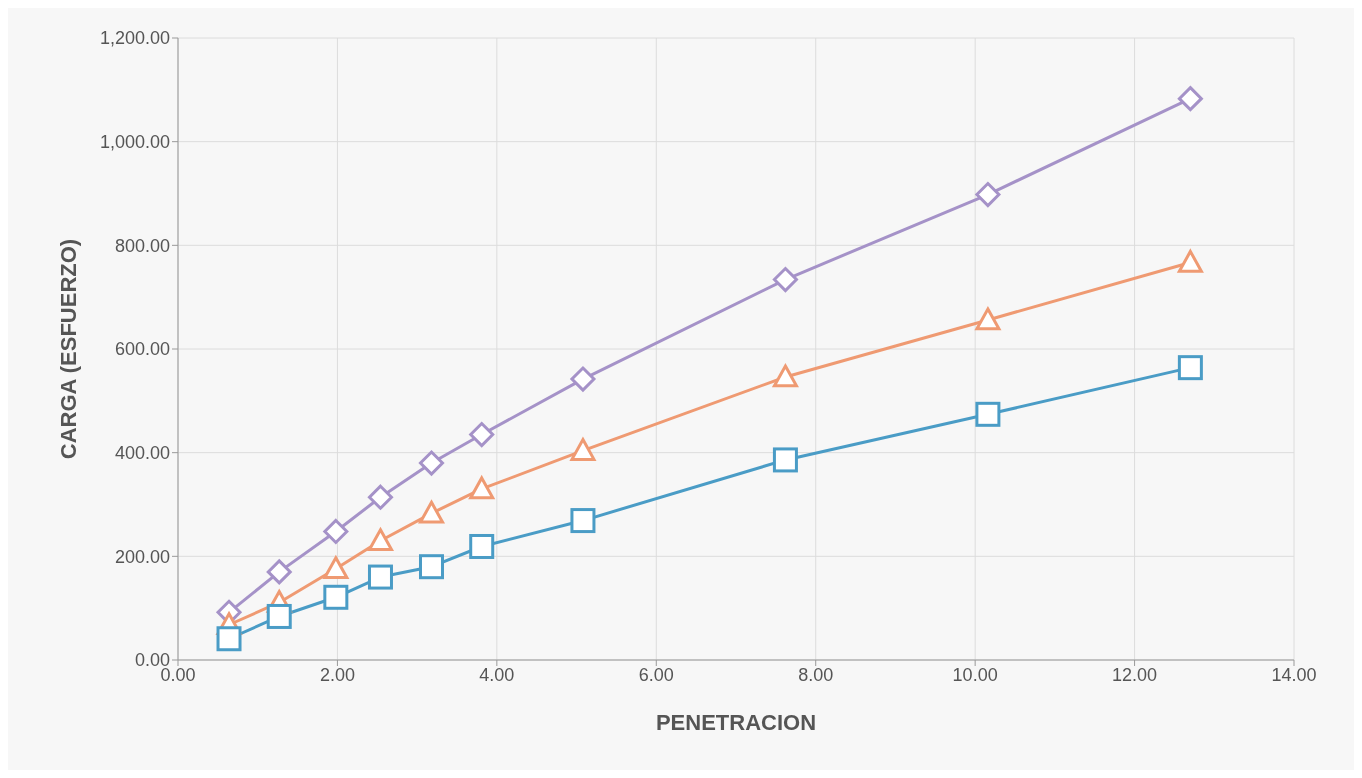 This screenshot has width=1362, height=778. What do you see at coordinates (142, 556) in the screenshot?
I see `y-tick-label: 200.00` at bounding box center [142, 556].